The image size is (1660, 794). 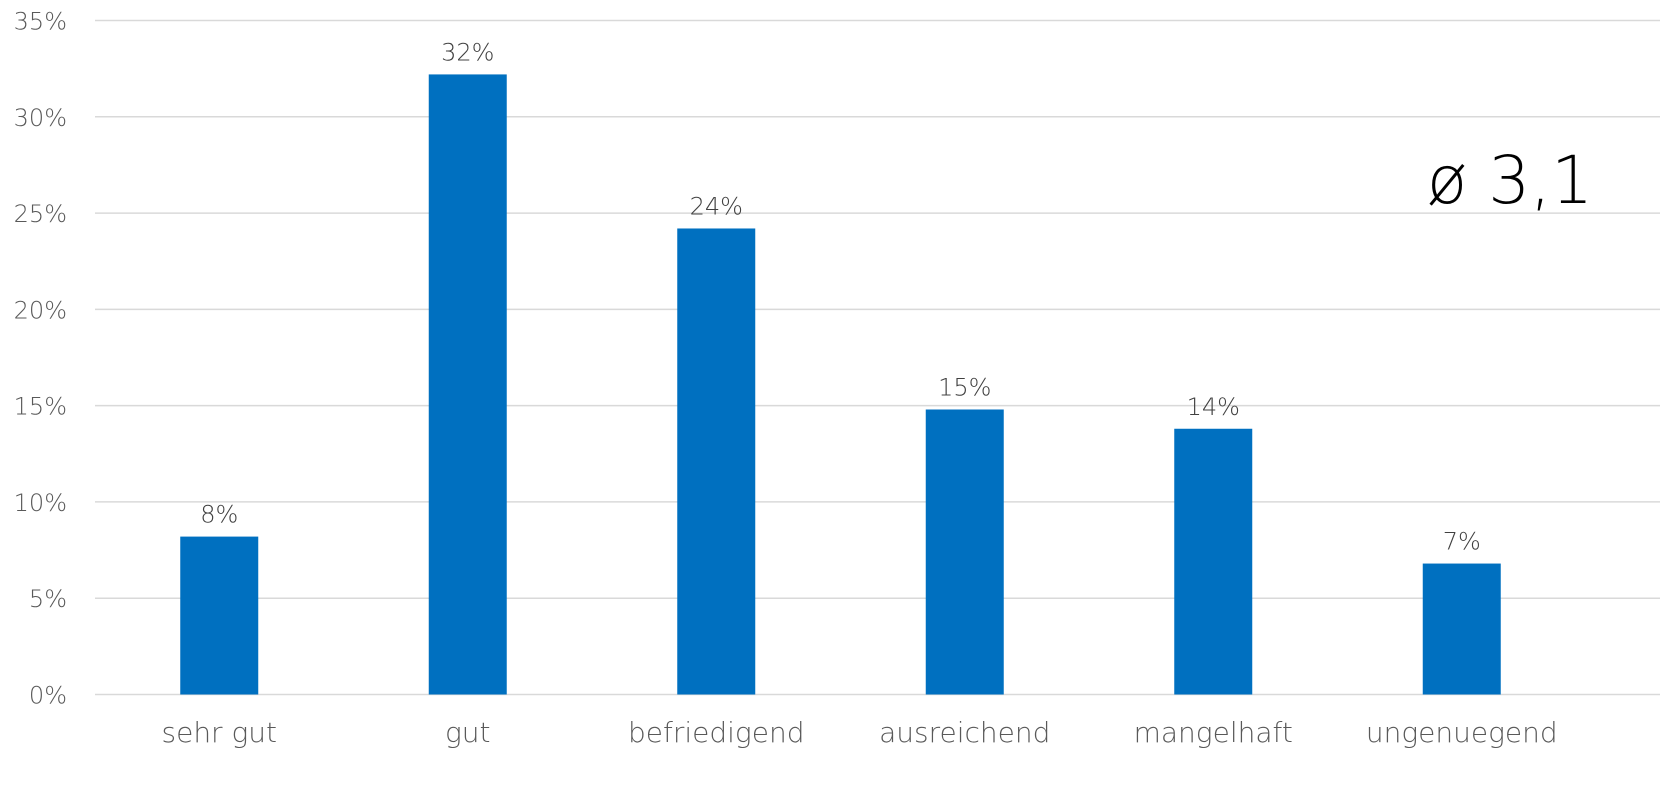 I want to click on y-tick-label: 15%, so click(x=40, y=407).